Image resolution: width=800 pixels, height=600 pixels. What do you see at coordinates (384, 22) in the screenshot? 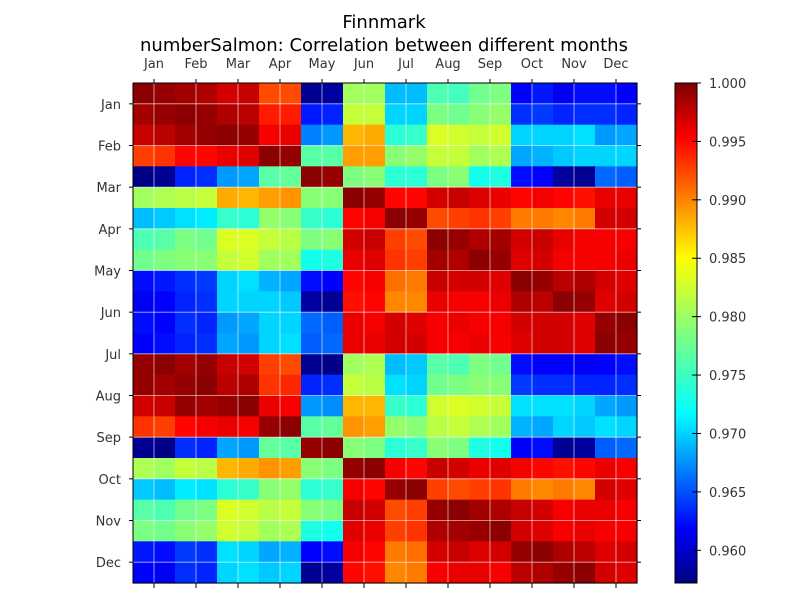
I see `chart-title: Finnmark` at bounding box center [384, 22].